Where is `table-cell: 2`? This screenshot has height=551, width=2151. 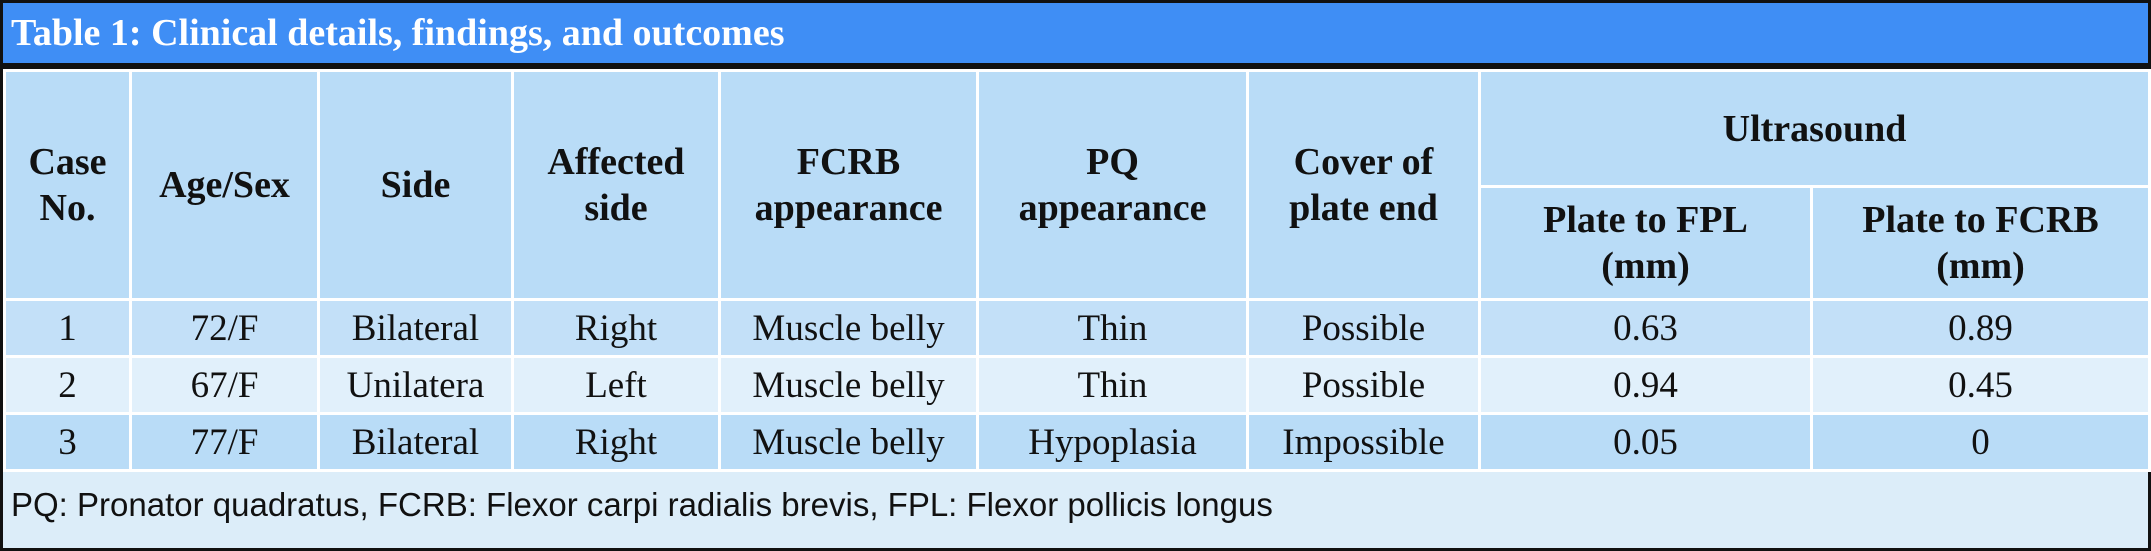
table-cell: 2 is located at coordinates (67, 385).